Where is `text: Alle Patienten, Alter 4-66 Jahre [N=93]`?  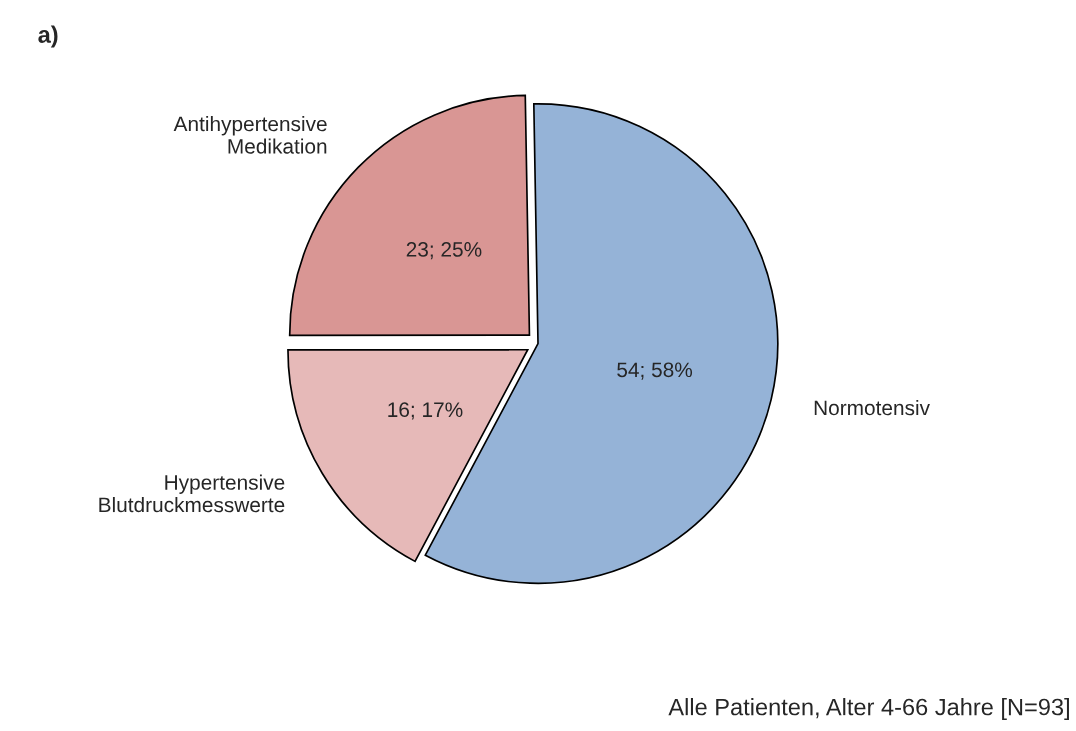 text: Alle Patienten, Alter 4-66 Jahre [N=93] is located at coordinates (868, 709).